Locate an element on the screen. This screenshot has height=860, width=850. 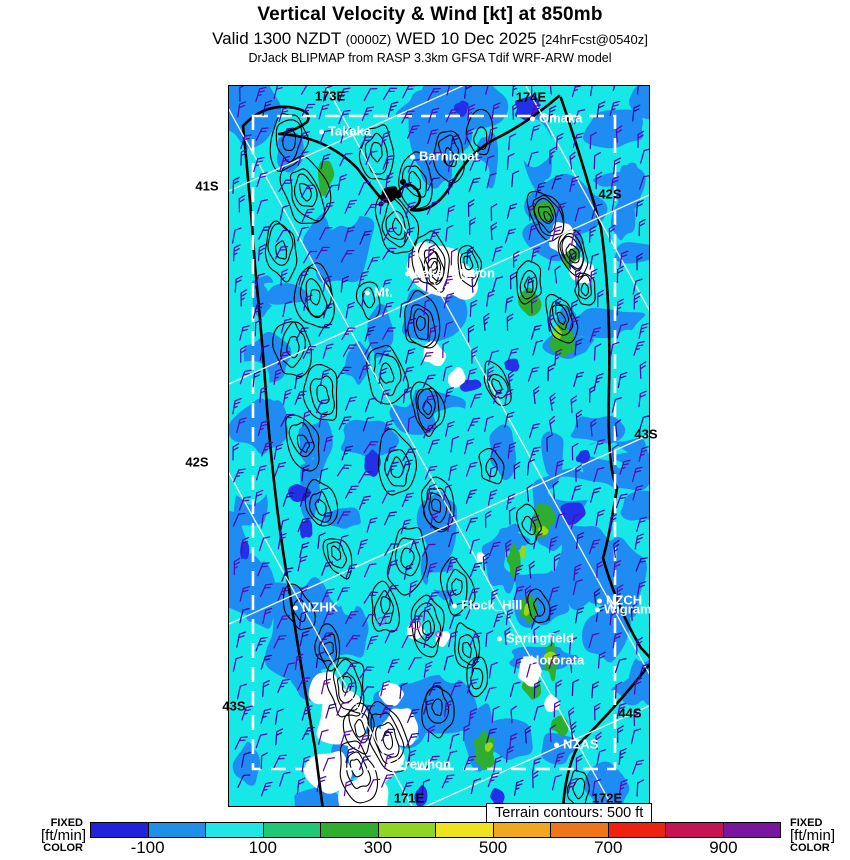
station-label: Springfield is located at coordinates (540, 638).